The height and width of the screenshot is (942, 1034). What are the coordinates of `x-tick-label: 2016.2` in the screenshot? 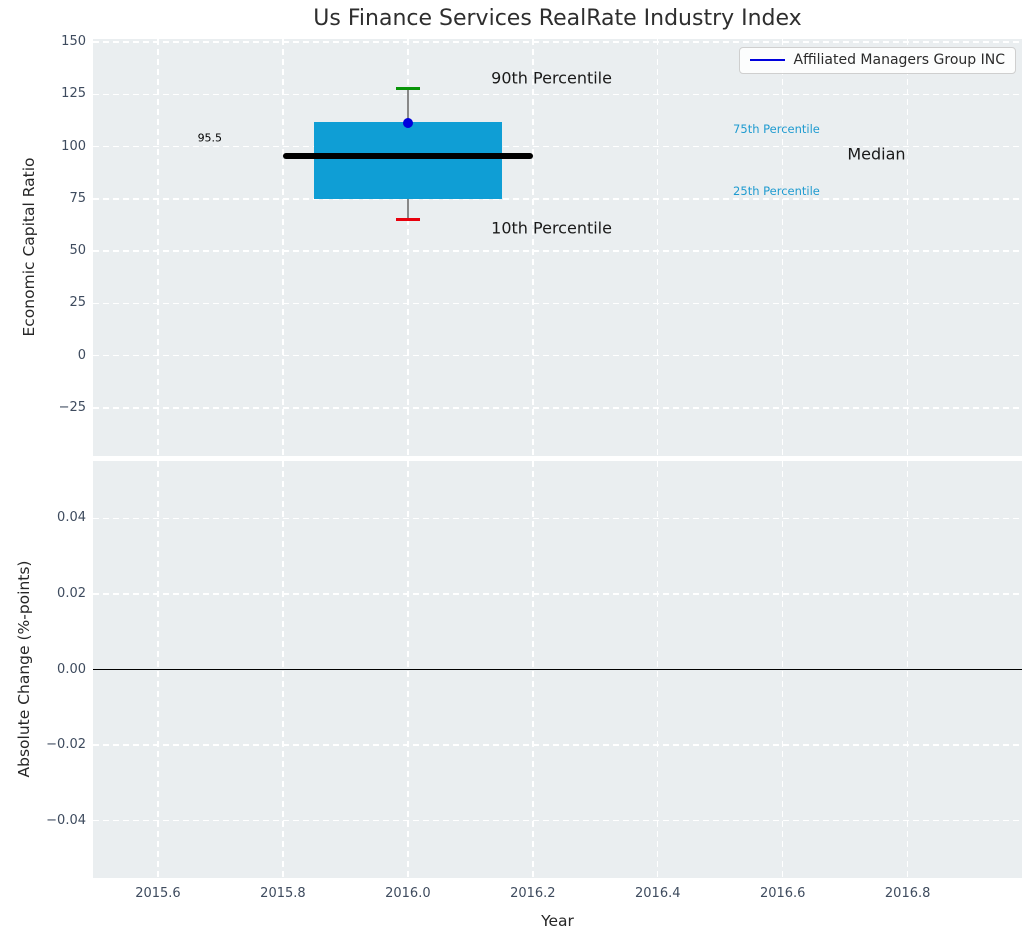 It's located at (533, 893).